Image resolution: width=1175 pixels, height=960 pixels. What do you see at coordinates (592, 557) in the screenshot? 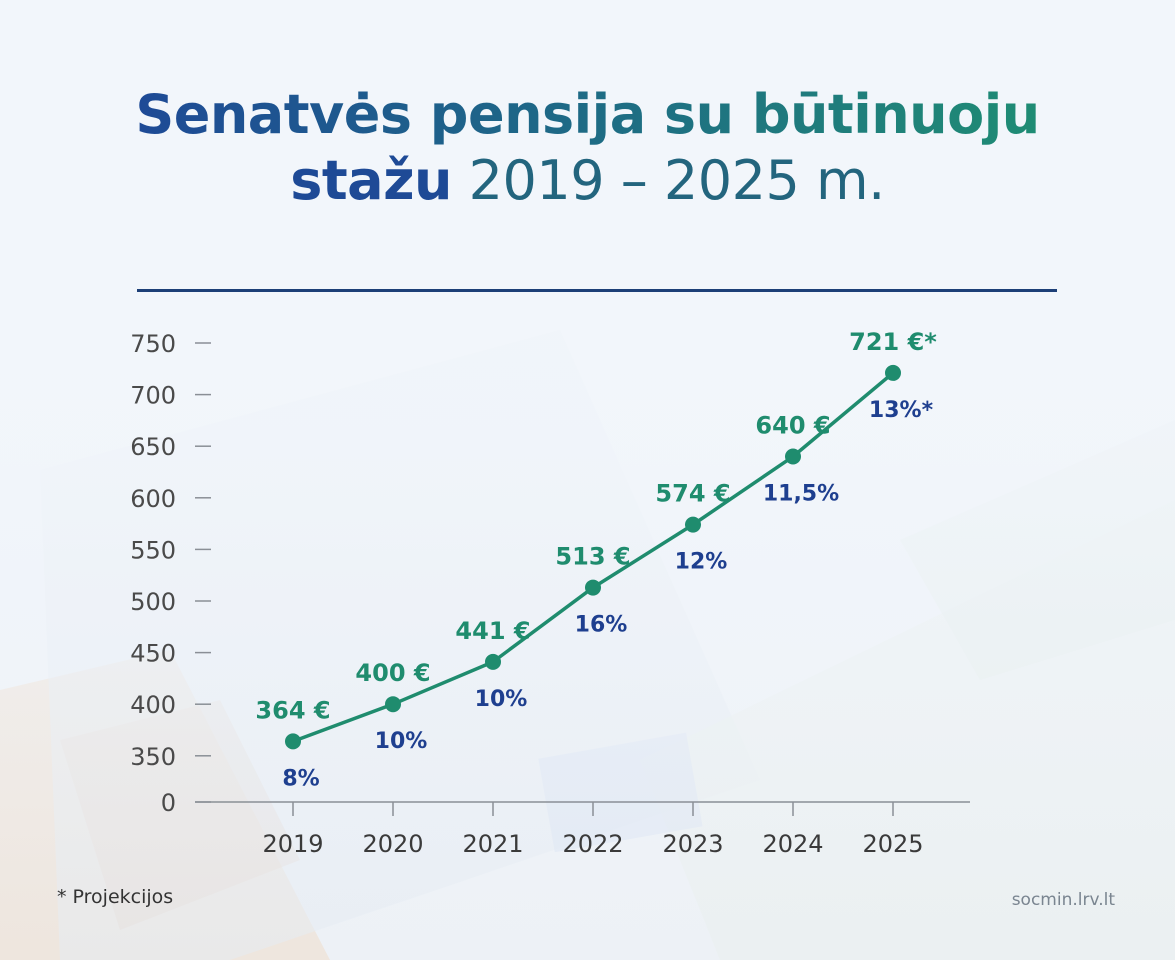
I see `value-label: 513 €` at bounding box center [592, 557].